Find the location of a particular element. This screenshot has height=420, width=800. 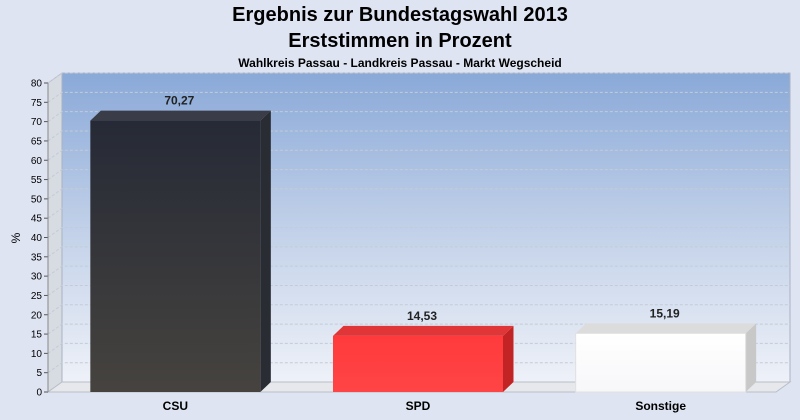

y-tick-label: 15 is located at coordinates (37, 335).